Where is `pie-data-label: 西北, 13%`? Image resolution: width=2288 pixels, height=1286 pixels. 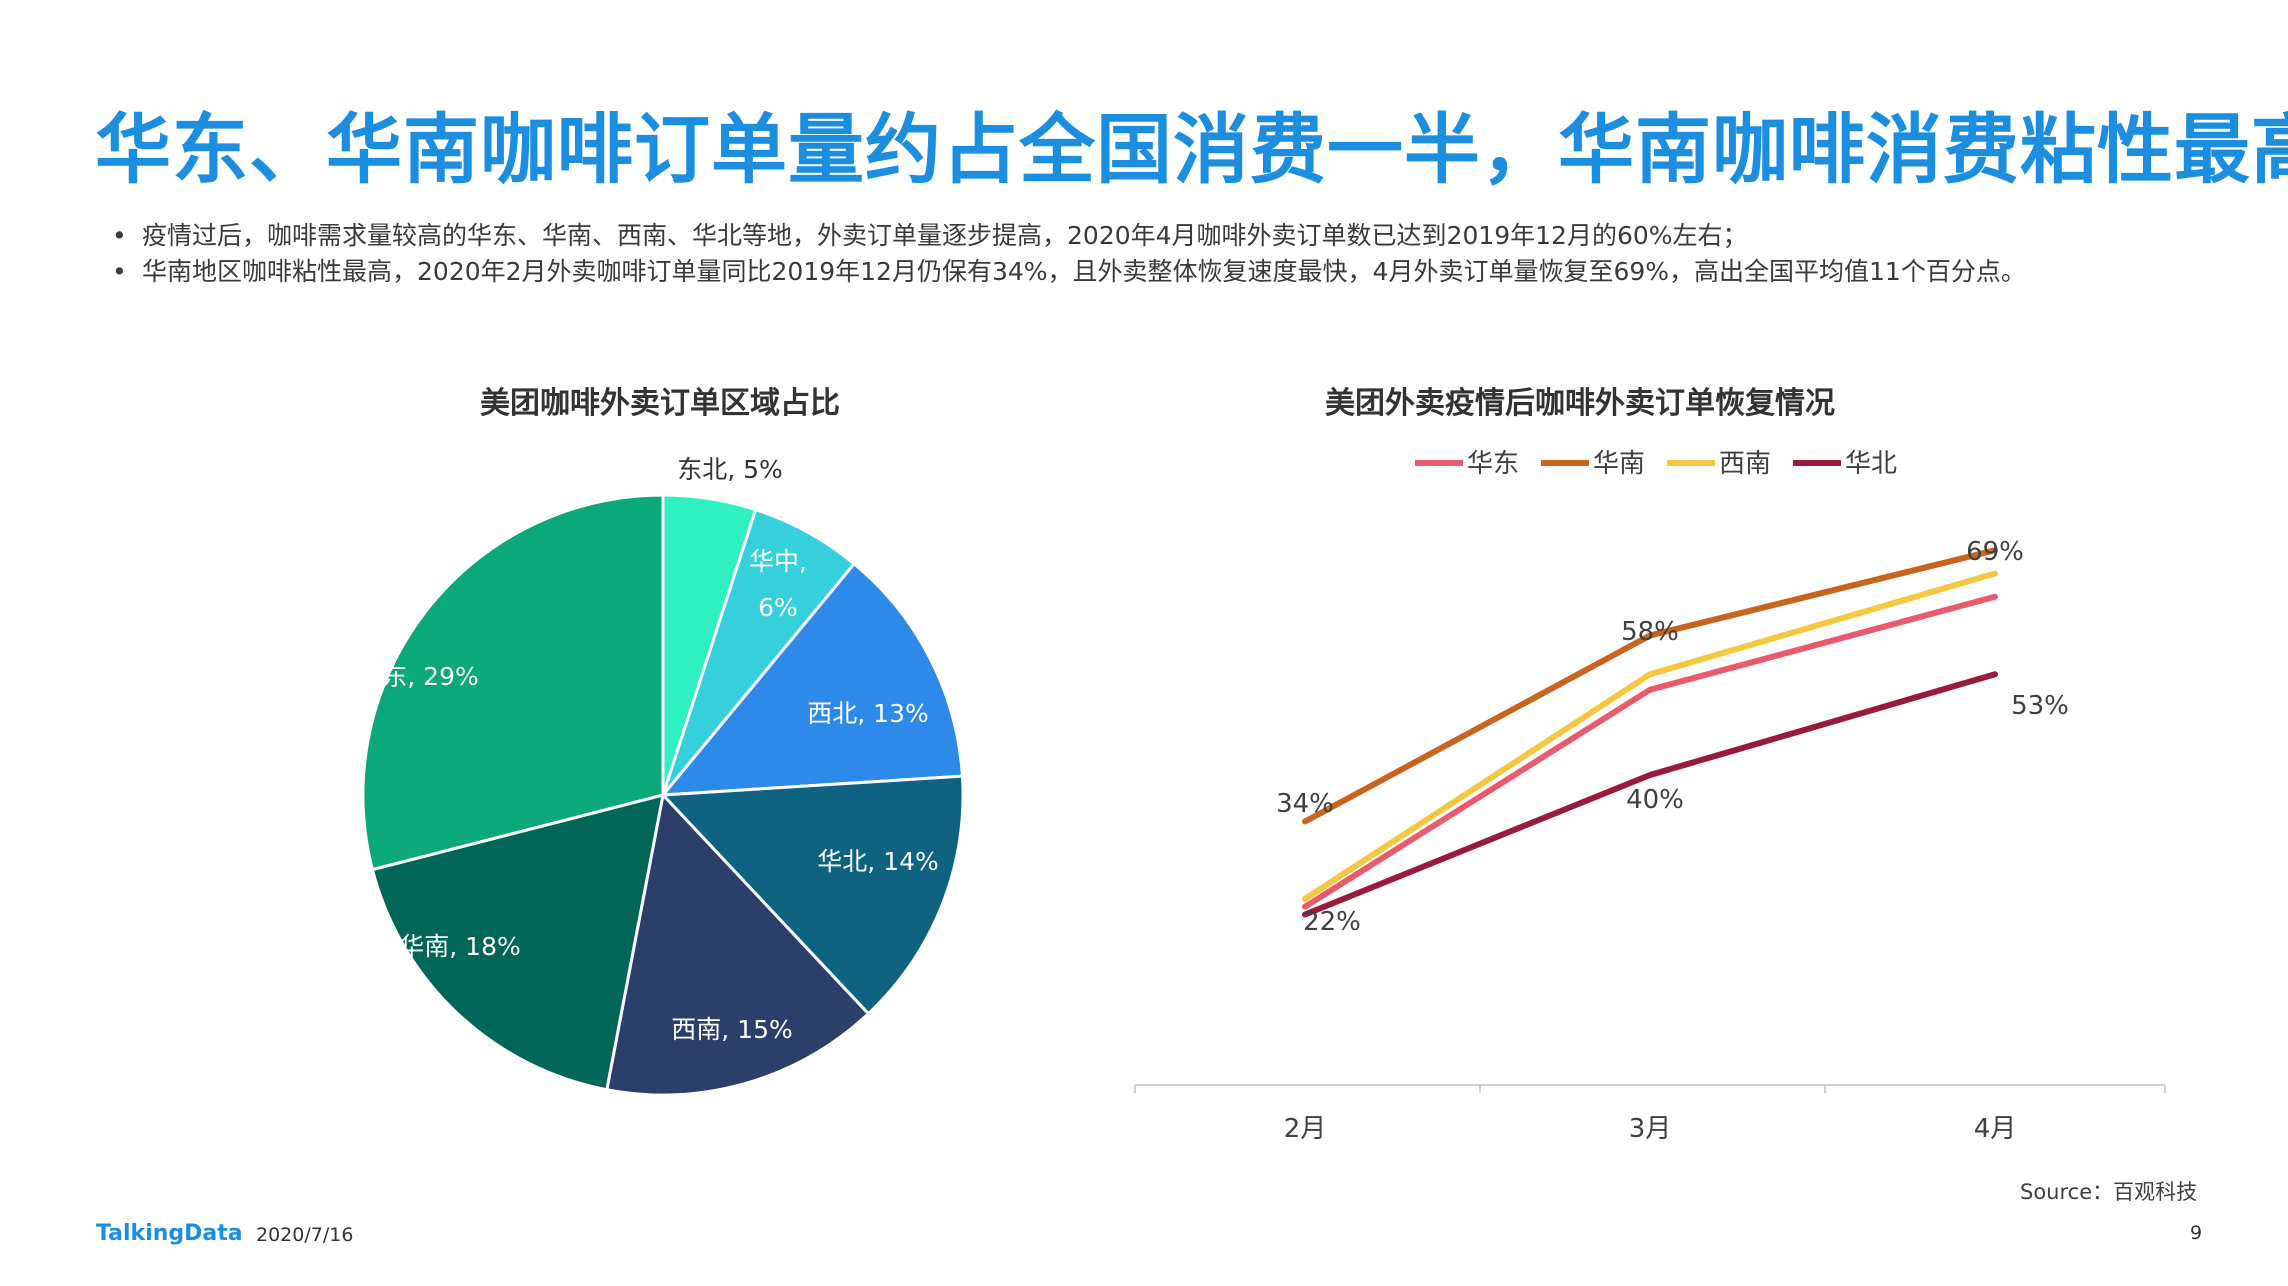 pie-data-label: 西北, 13% is located at coordinates (867, 713).